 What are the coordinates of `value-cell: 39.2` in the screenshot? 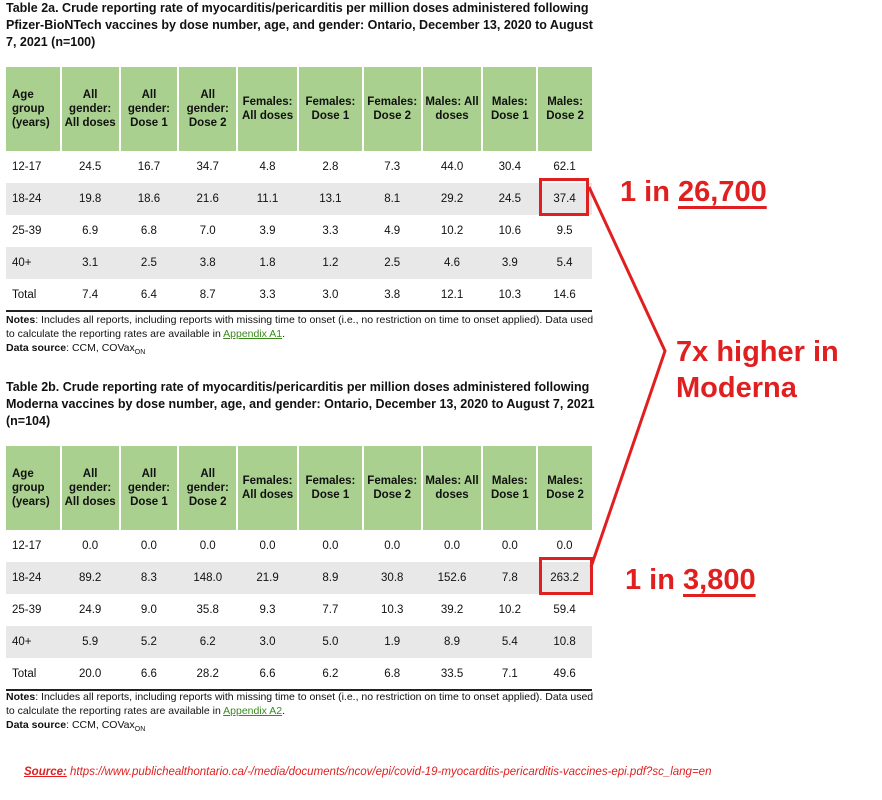 It's located at (452, 610).